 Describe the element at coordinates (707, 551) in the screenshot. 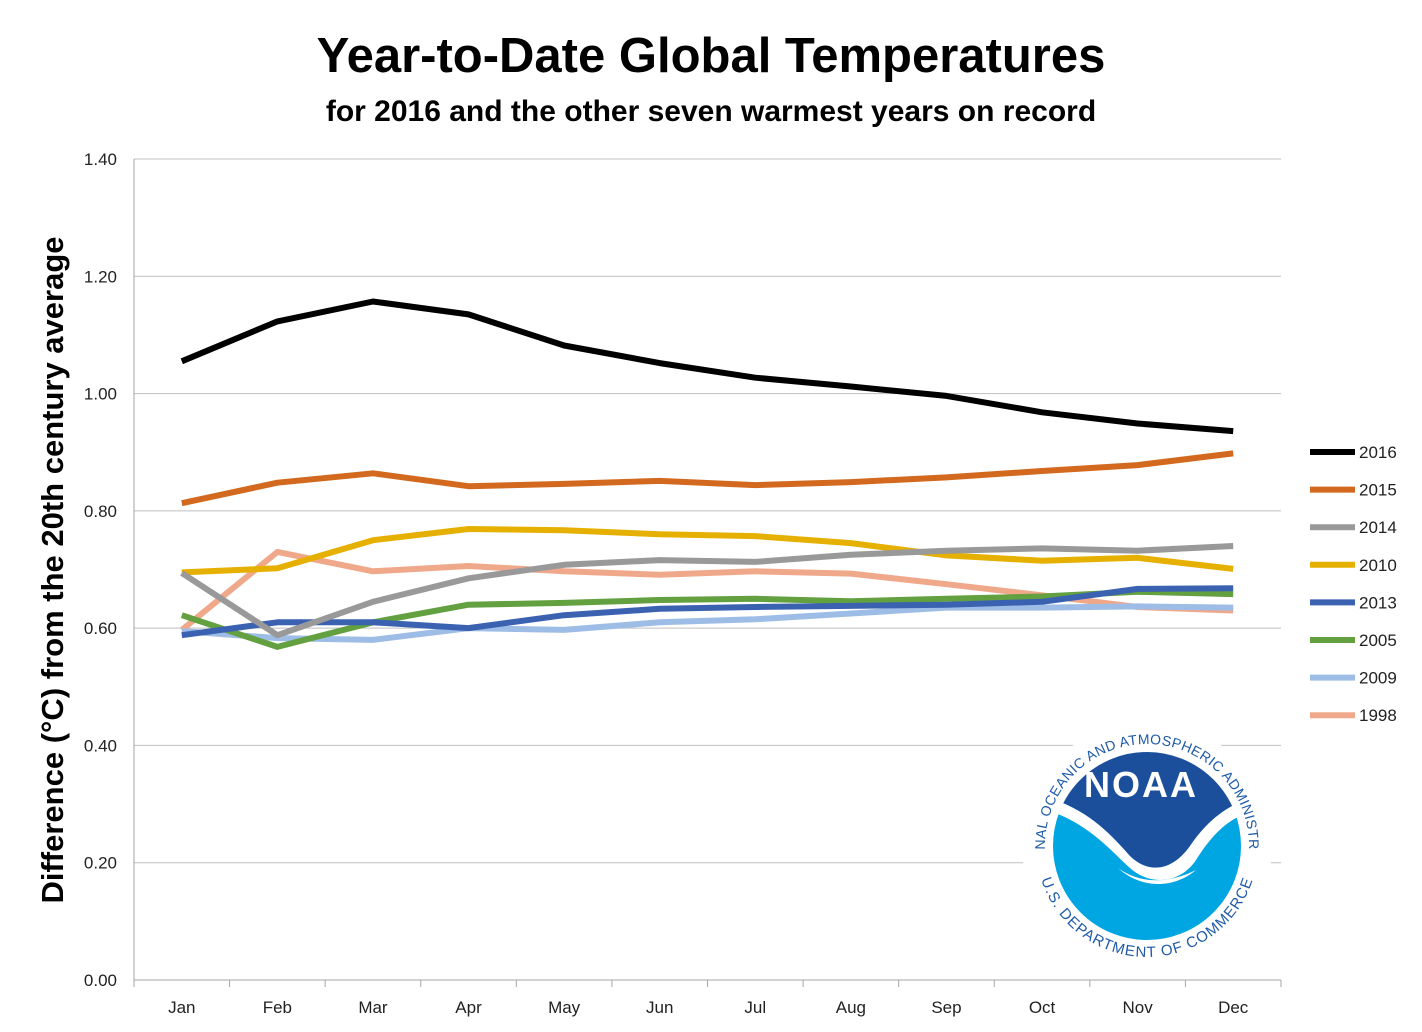

I see `series-line-2010` at that location.